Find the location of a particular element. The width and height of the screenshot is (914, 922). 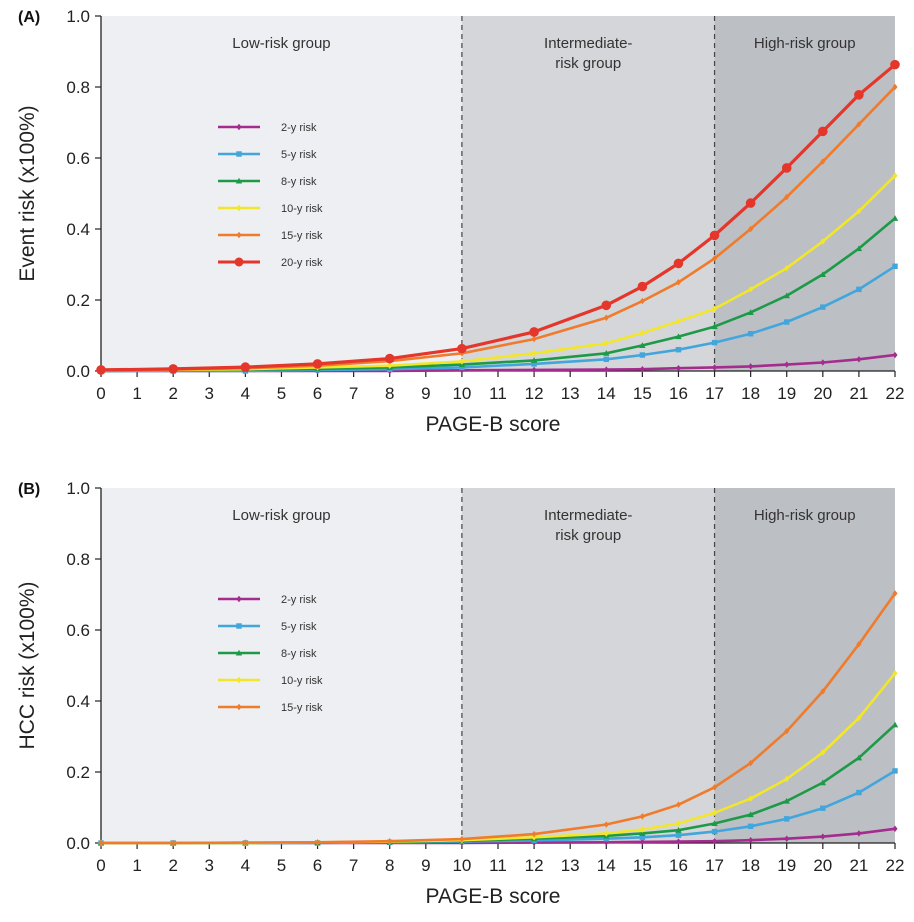

x-tick-label: 9 is located at coordinates (425, 865).